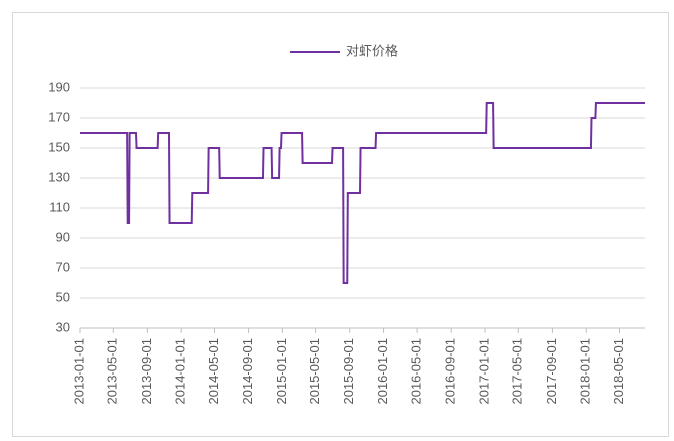 This screenshot has height=441, width=674. What do you see at coordinates (281, 371) in the screenshot?
I see `x-tick-label: 2015-01-01` at bounding box center [281, 371].